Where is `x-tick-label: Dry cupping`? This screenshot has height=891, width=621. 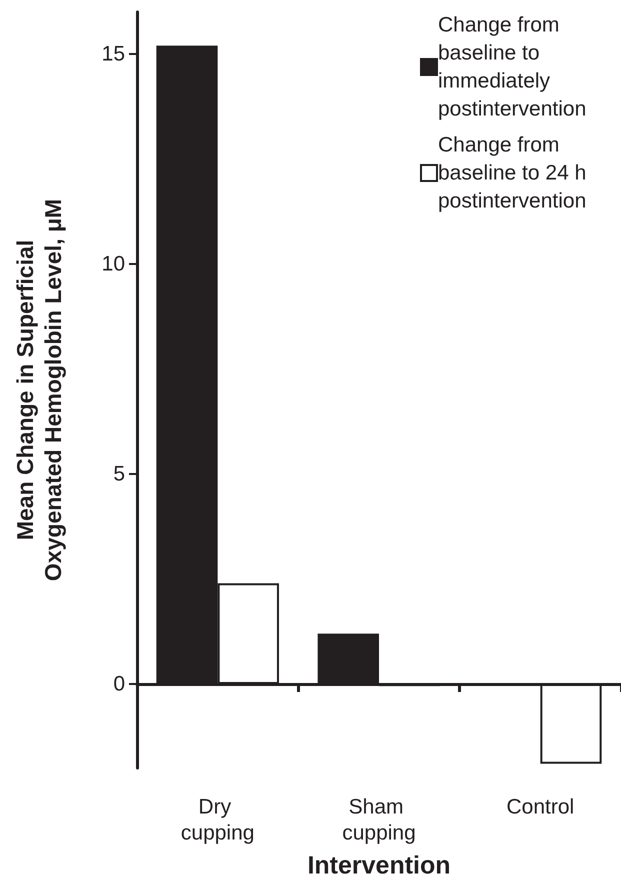
x-tick-label: Dry cupping is located at coordinates (217, 820).